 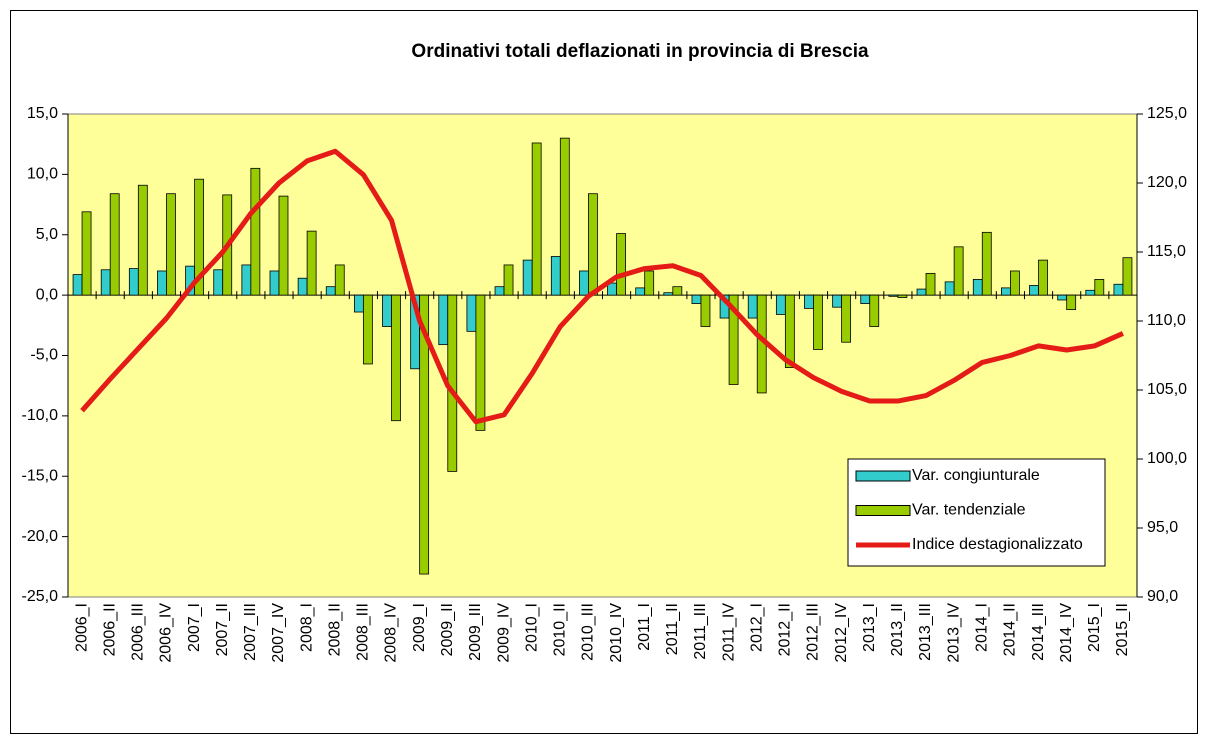 What do you see at coordinates (306, 627) in the screenshot?
I see `x-tick-label: 2008_I` at bounding box center [306, 627].